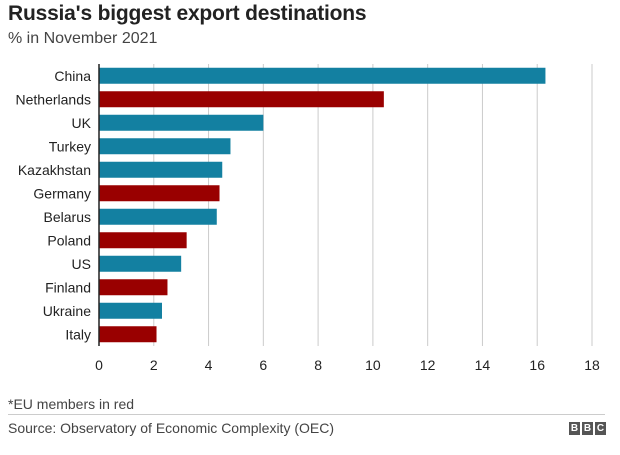 This screenshot has height=455, width=620. I want to click on x-tick-label: 14, so click(483, 365).